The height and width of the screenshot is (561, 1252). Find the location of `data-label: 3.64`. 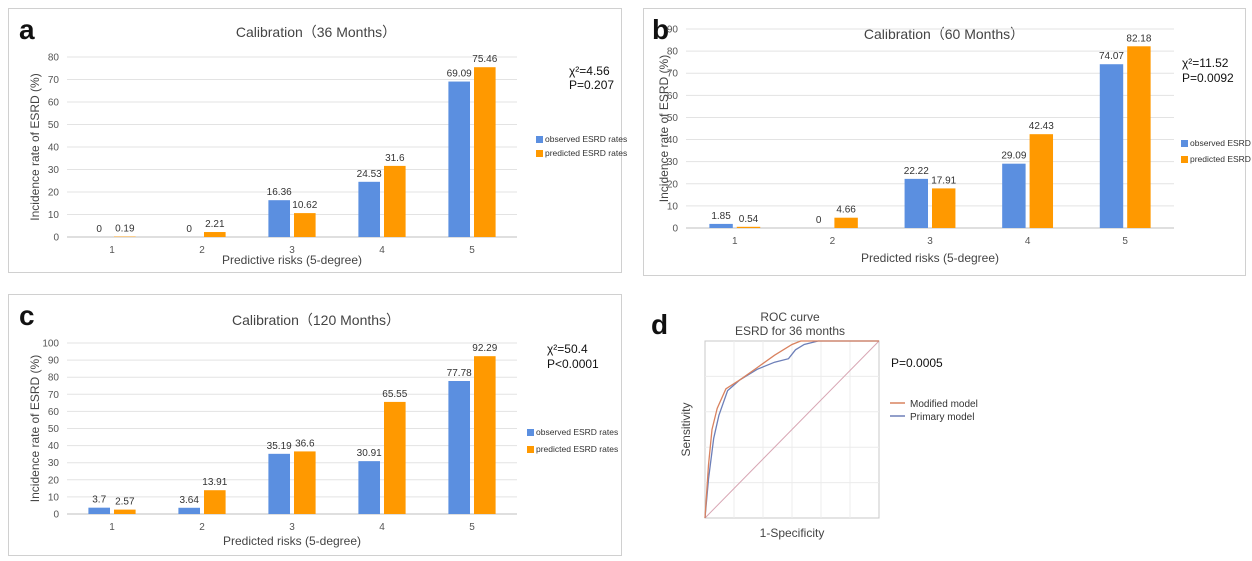

data-label: 3.64 is located at coordinates (189, 500).